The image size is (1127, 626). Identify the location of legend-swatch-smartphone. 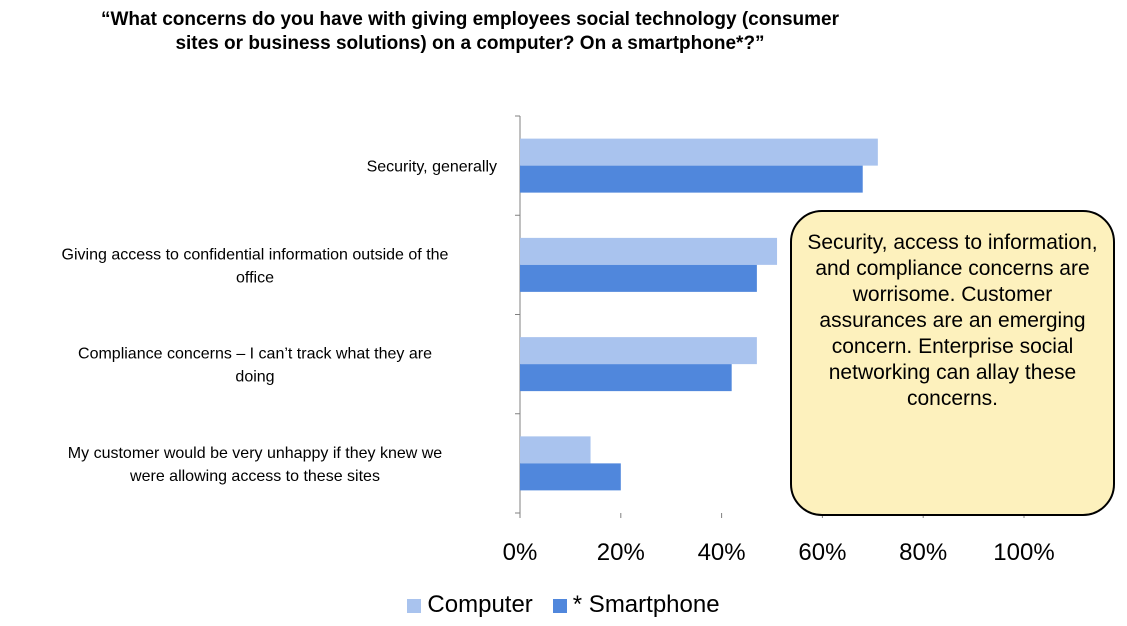
(559, 606).